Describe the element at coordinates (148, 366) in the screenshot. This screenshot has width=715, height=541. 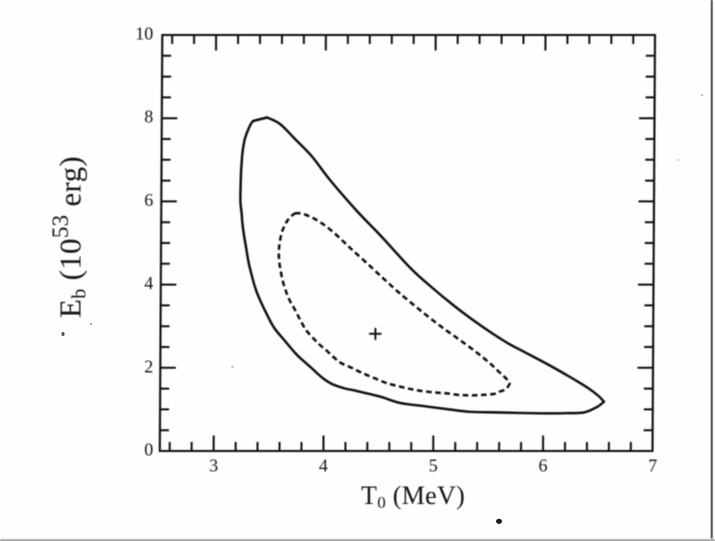
I see `svg-text: 2` at that location.